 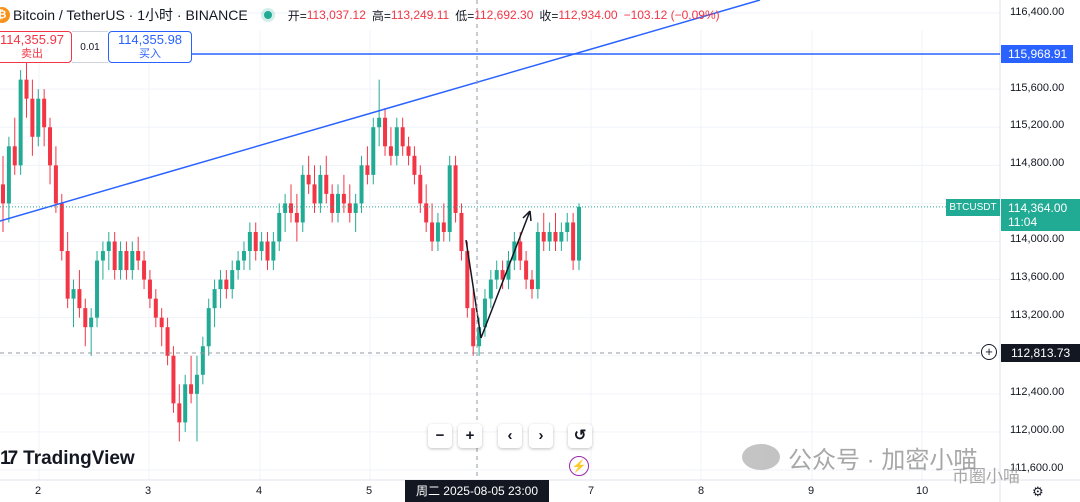 I want to click on last-price-label: 114,364.00 11:04, so click(x=1040, y=215).